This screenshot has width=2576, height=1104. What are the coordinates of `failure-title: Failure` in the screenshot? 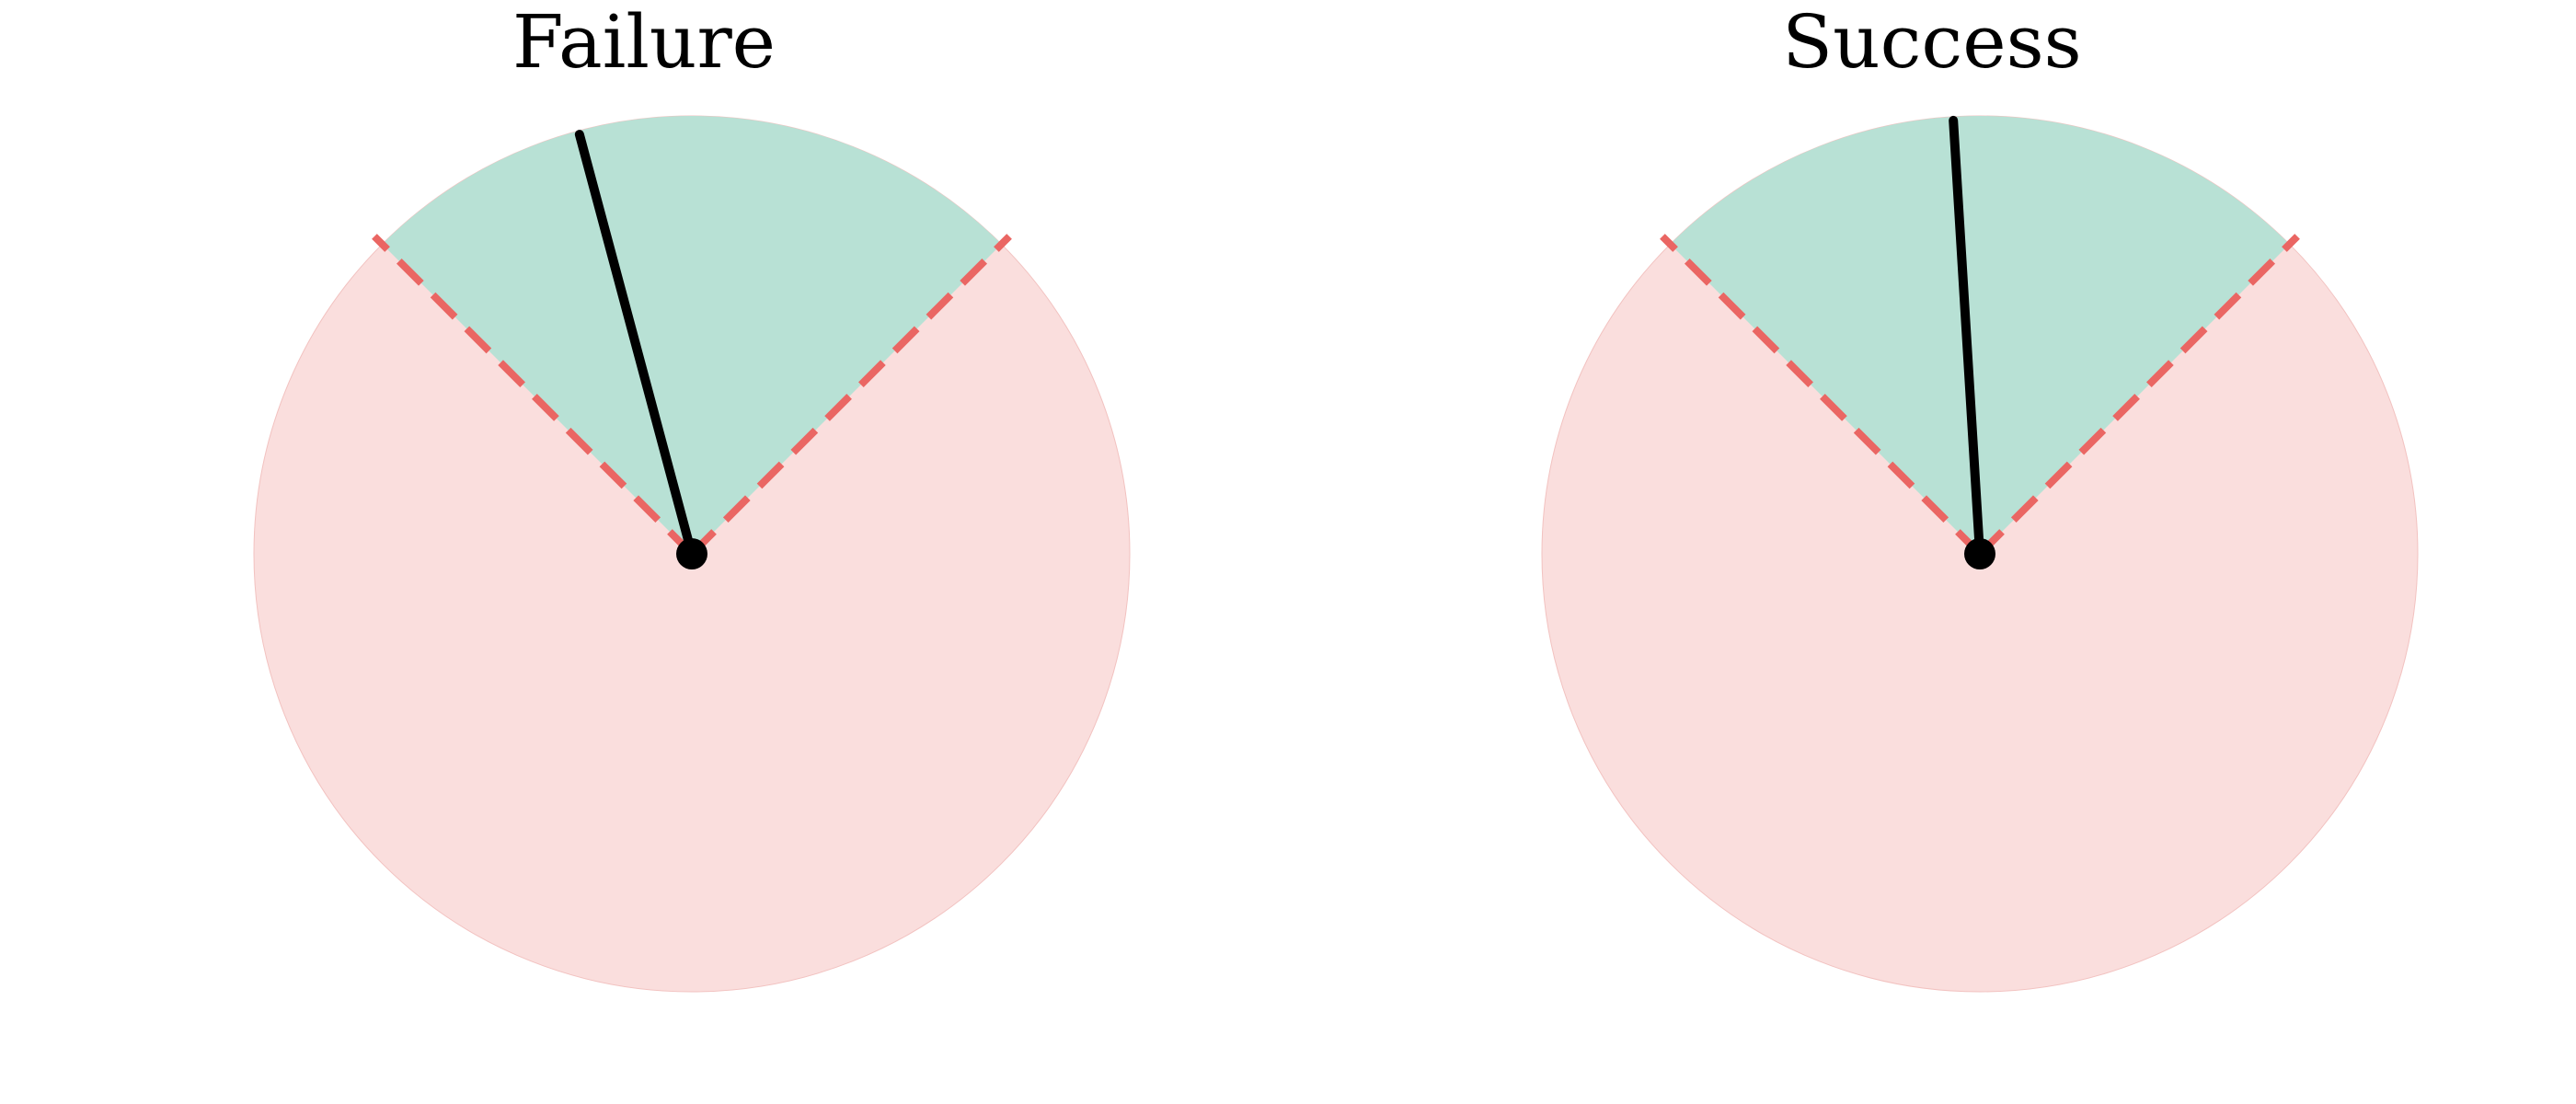 It's located at (644, 42).